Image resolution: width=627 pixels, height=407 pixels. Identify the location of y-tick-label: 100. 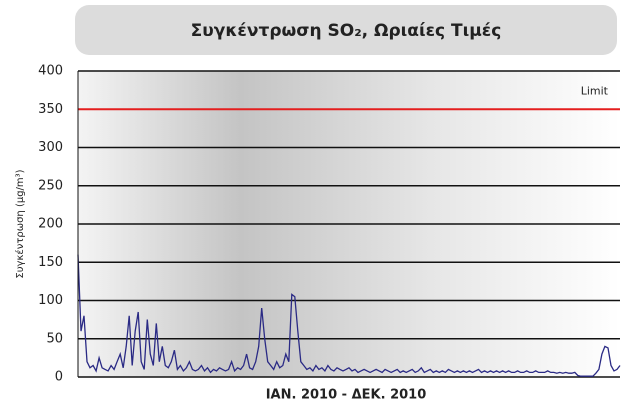
(50, 300).